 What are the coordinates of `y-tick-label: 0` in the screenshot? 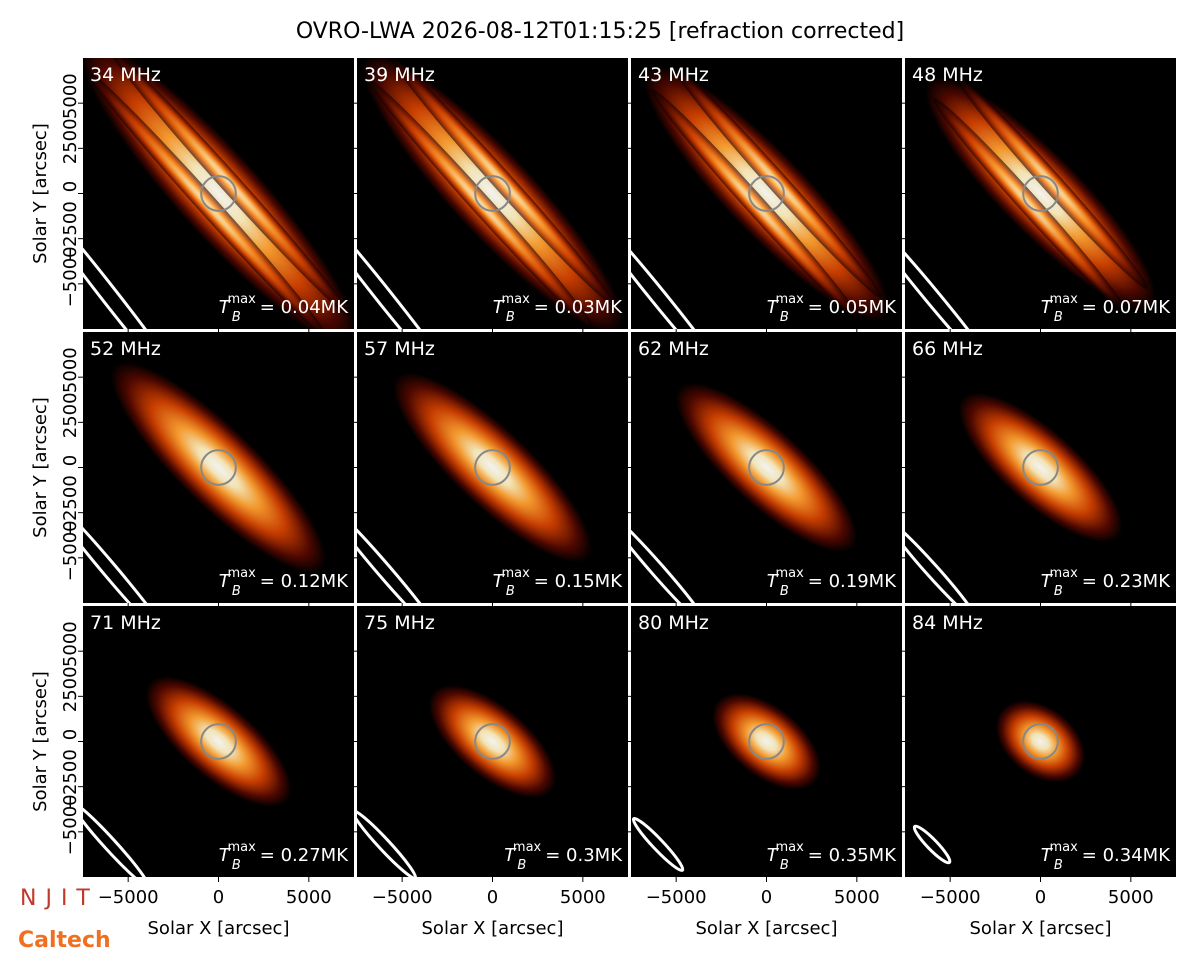 It's located at (70, 186).